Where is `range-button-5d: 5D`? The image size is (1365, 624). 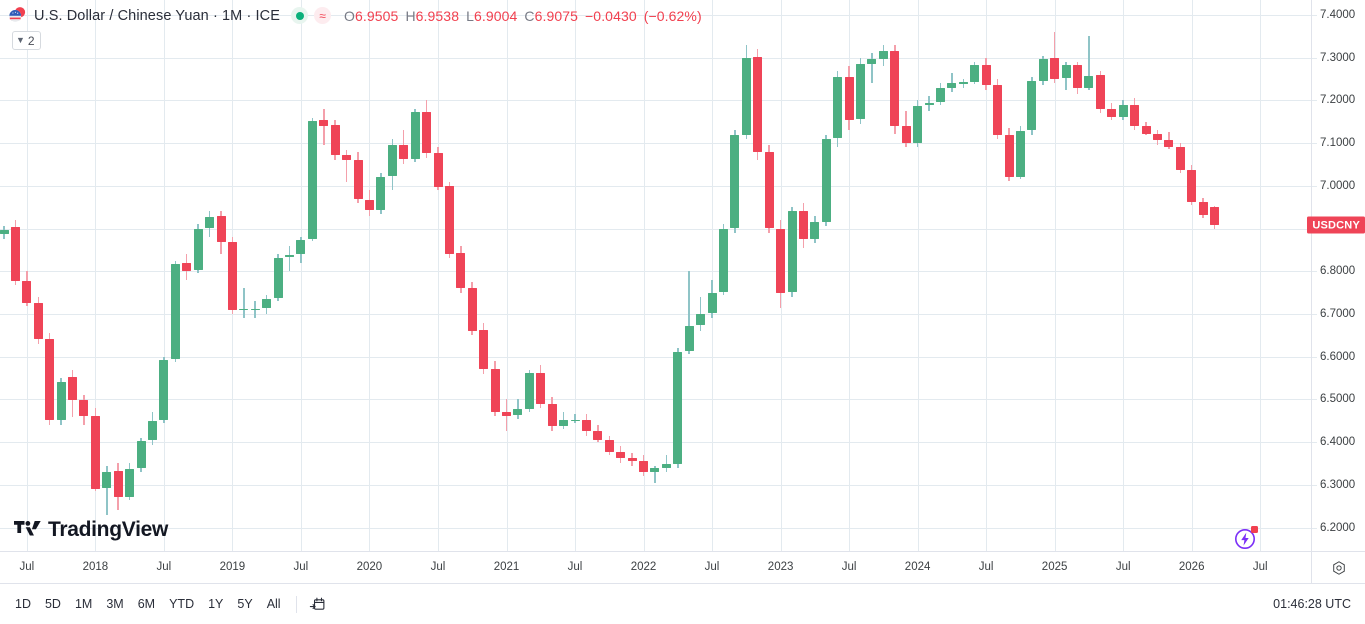
range-button-5d: 5D is located at coordinates (53, 604).